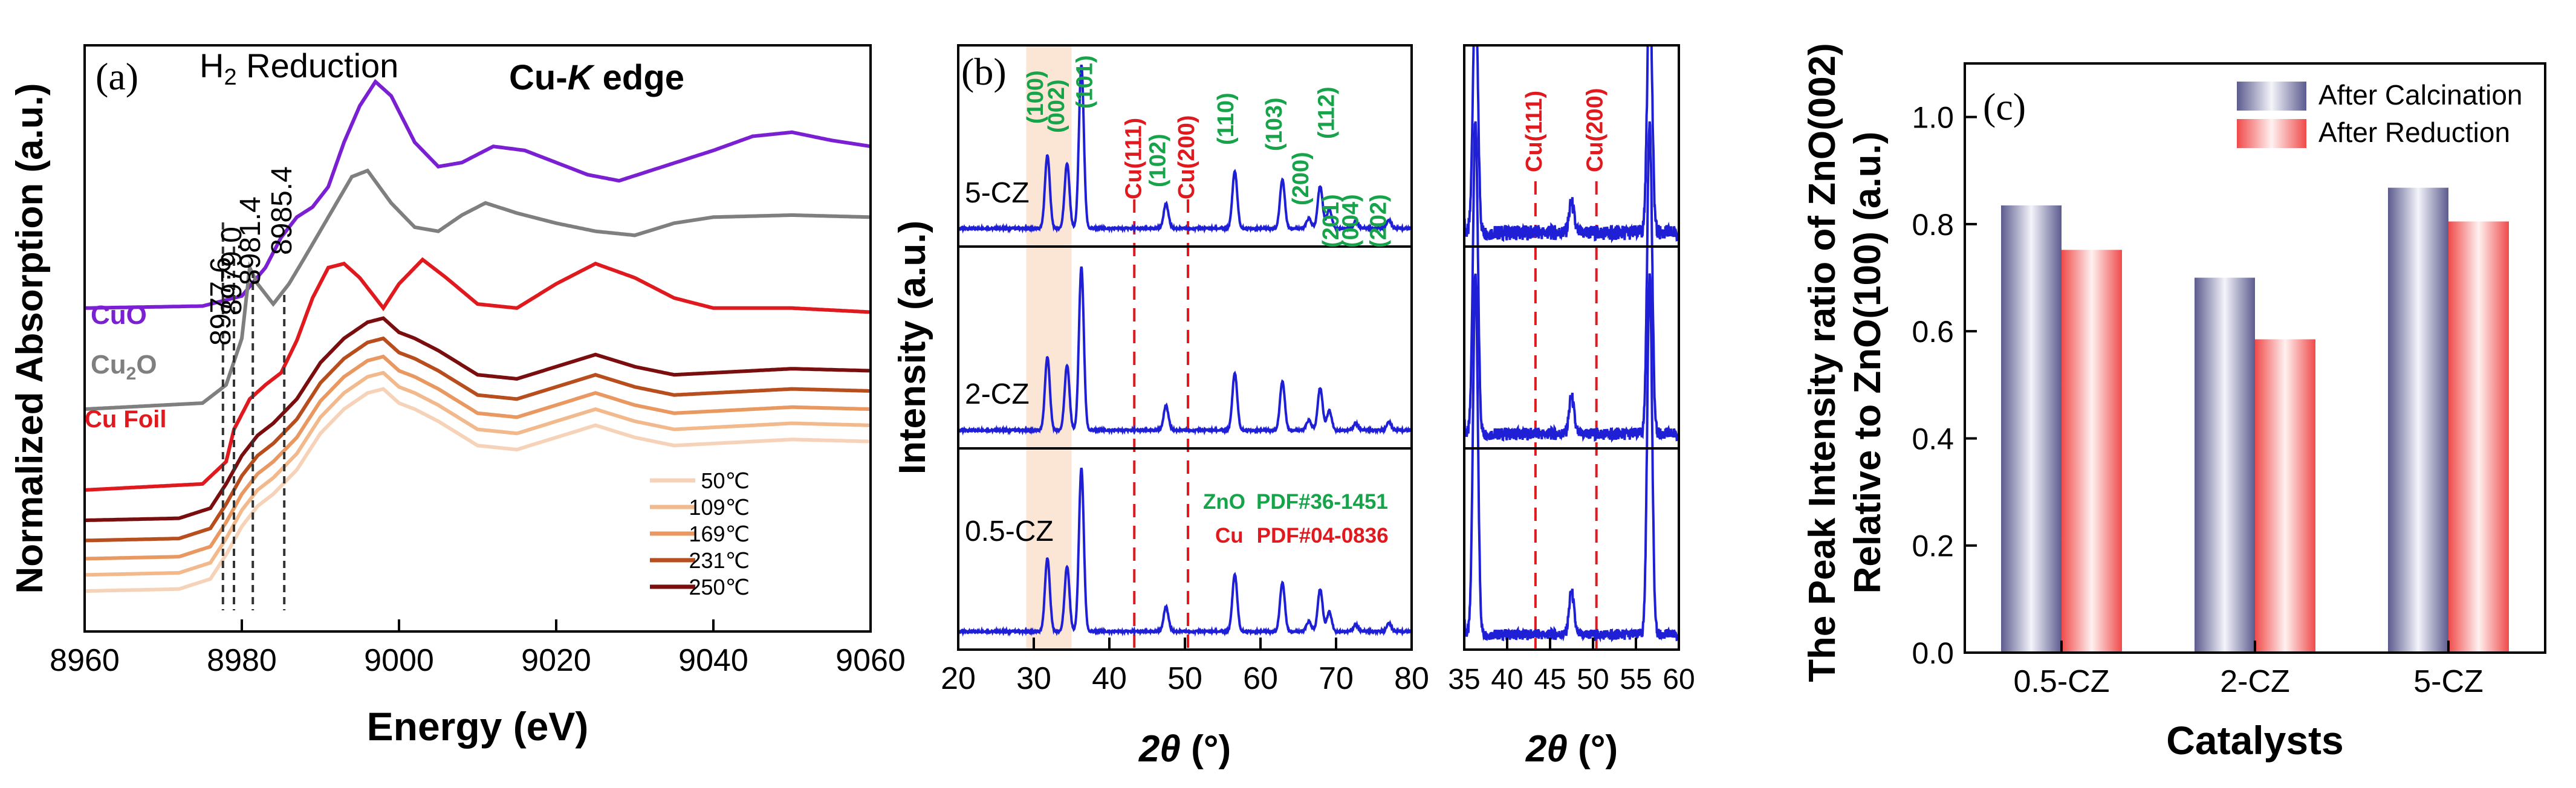  I want to click on c-legend-label-0: After Calcination, so click(2420, 95).